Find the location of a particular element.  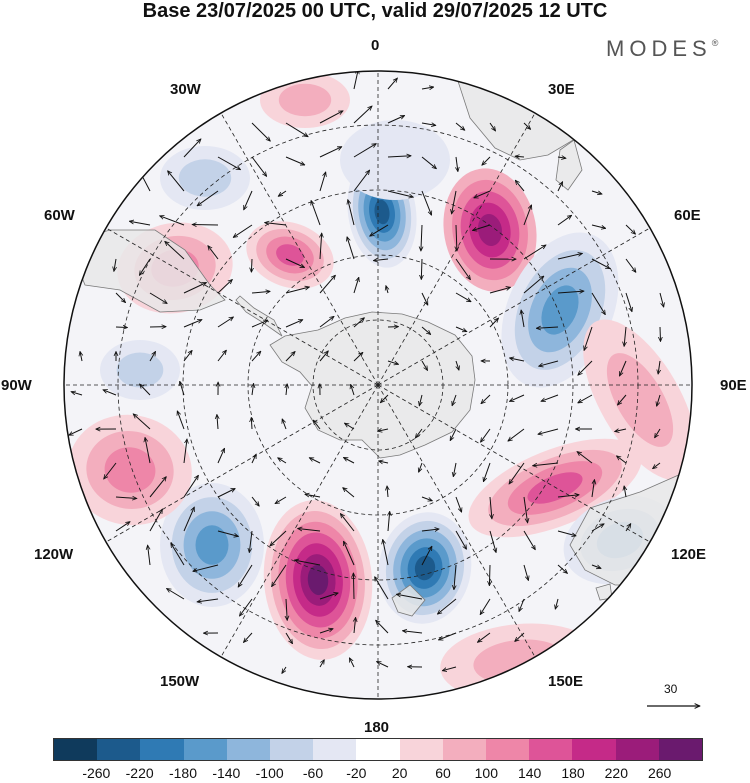

antarctic-peninsula-landmass is located at coordinates (259, 316).